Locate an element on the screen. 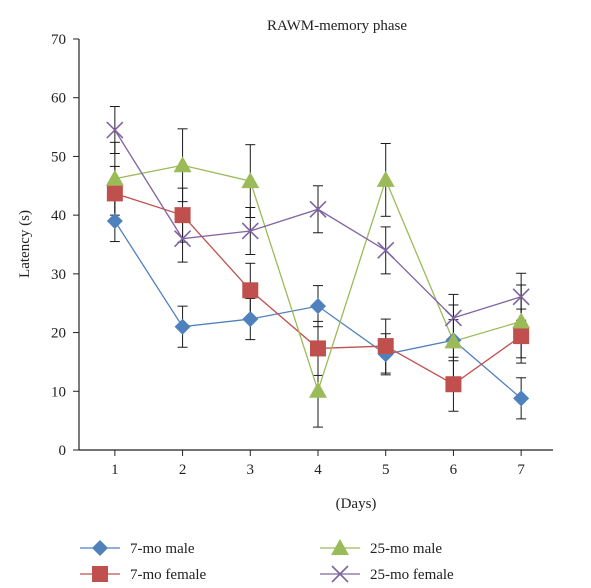 Image resolution: width=591 pixels, height=588 pixels. legend-item: 7-mo male is located at coordinates (137, 548).